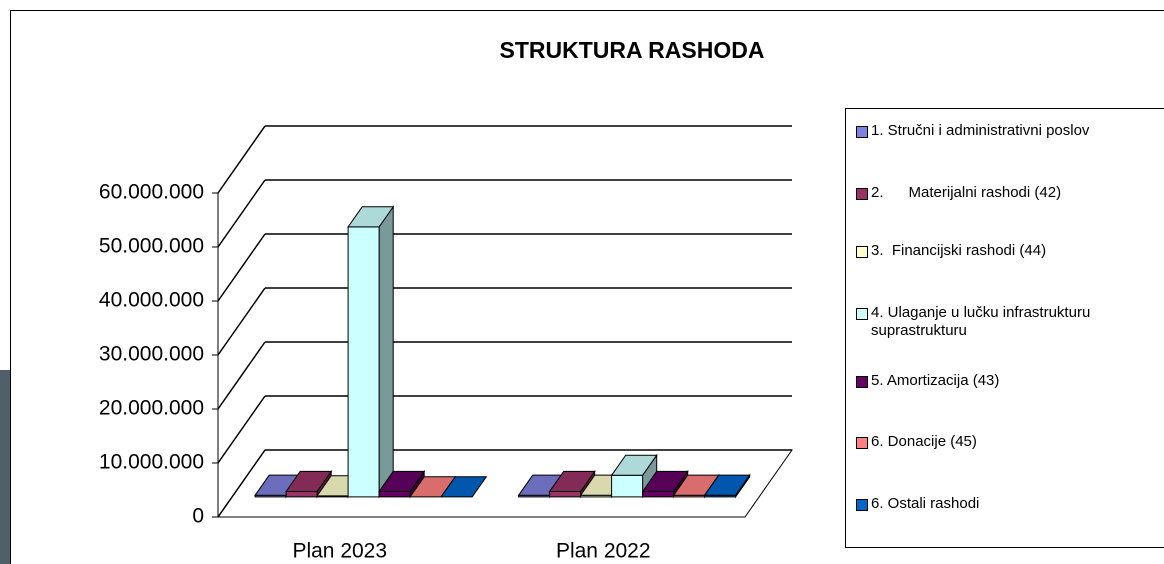 The width and height of the screenshot is (1164, 564). Describe the element at coordinates (6, 467) in the screenshot. I see `background-photo-strip` at that location.